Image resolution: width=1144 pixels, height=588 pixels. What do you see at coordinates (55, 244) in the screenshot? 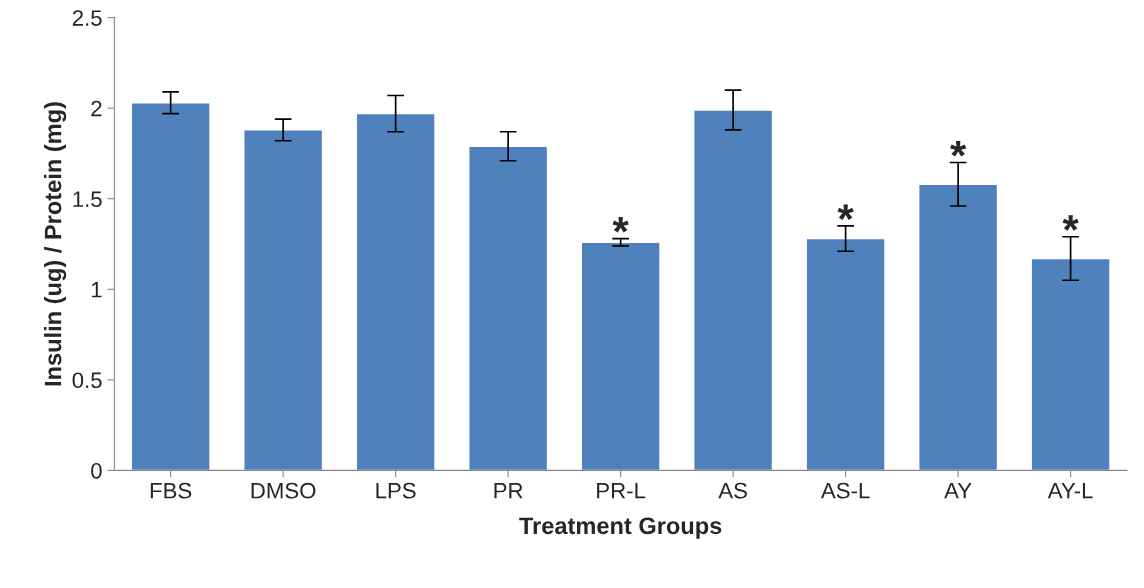
I see `y-axis-title: Insulin (ug) / Protein (mg)` at bounding box center [55, 244].